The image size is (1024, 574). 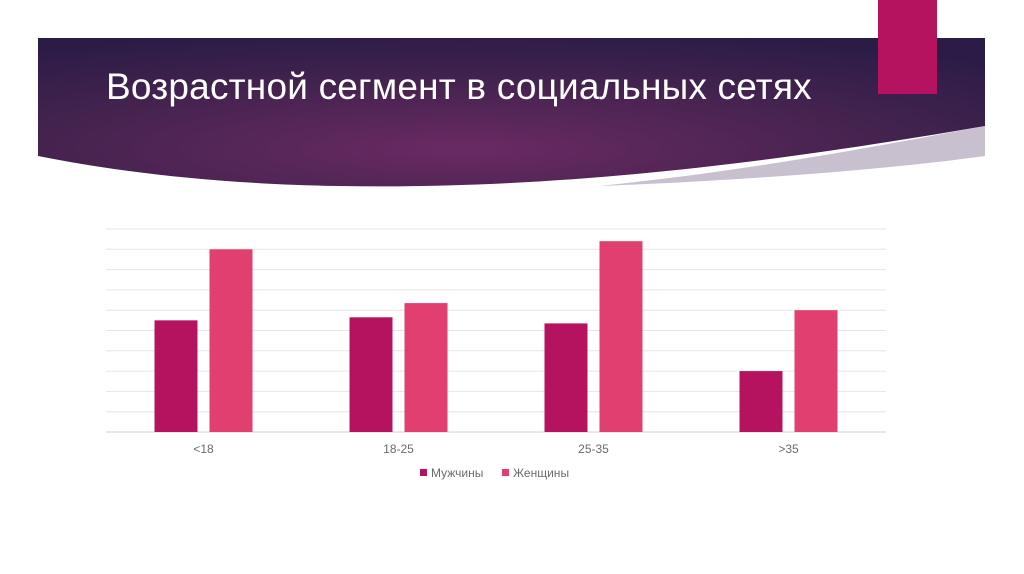 What do you see at coordinates (541, 473) in the screenshot?
I see `legend-label-women: Женщины` at bounding box center [541, 473].